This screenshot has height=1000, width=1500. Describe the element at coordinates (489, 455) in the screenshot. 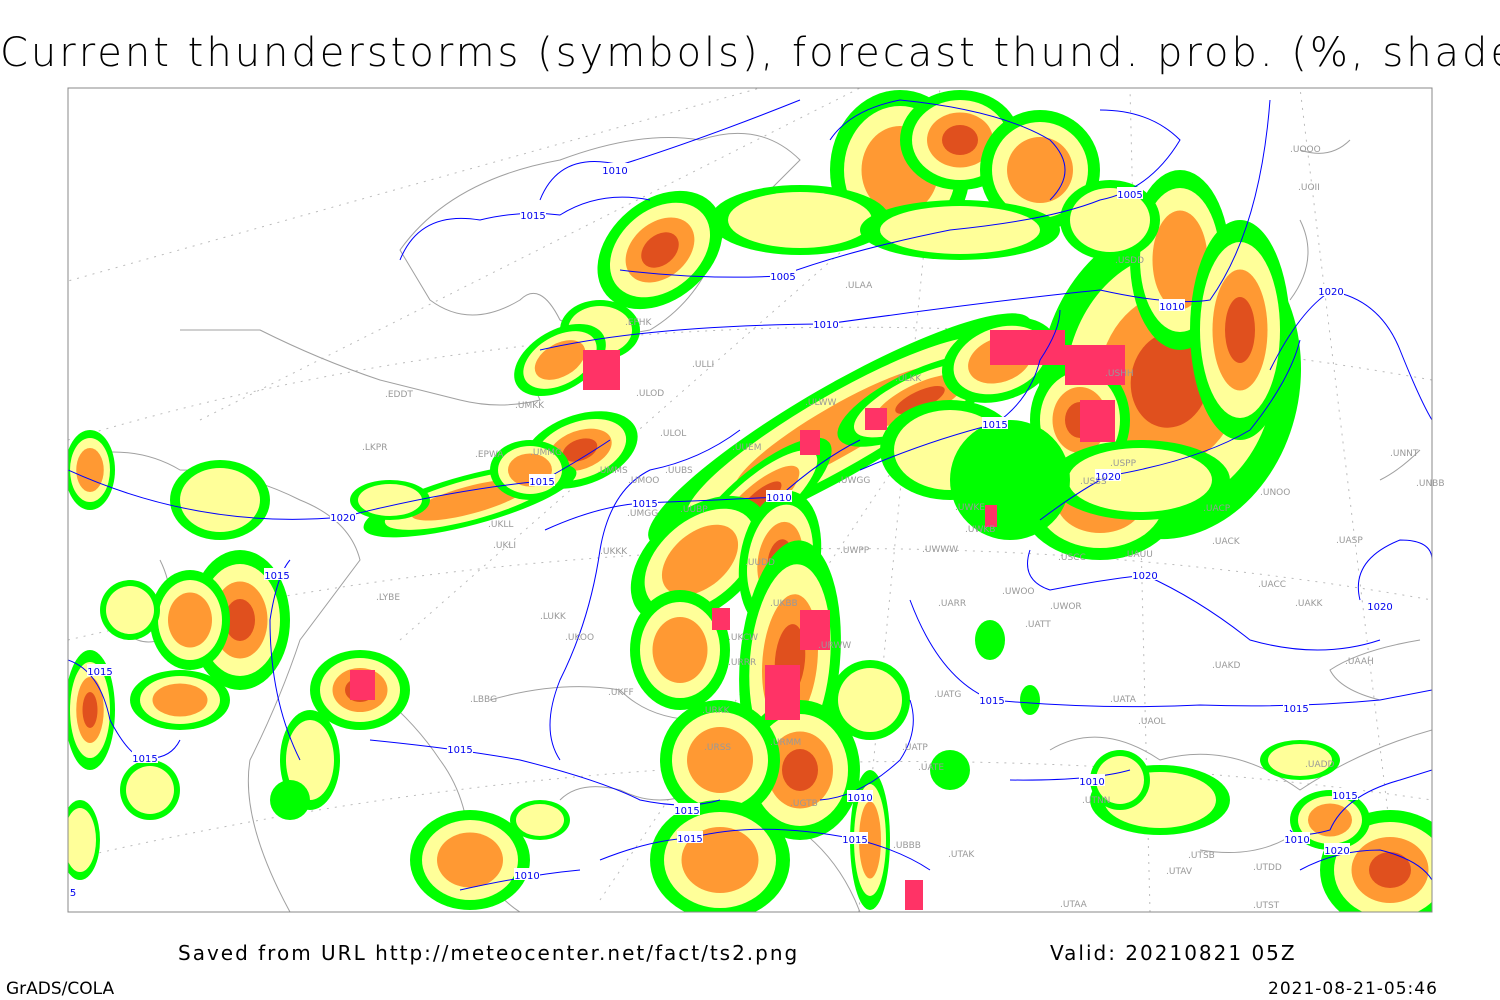

I see `station-label: .EPWA` at that location.